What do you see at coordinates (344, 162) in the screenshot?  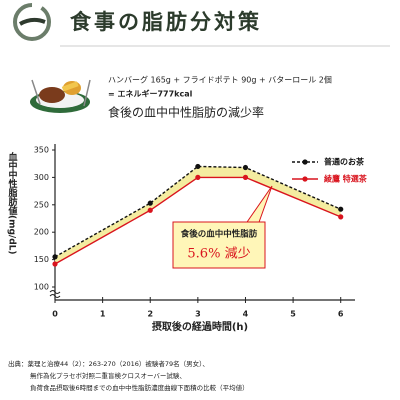 I see `legend-label: 普通のお茶` at bounding box center [344, 162].